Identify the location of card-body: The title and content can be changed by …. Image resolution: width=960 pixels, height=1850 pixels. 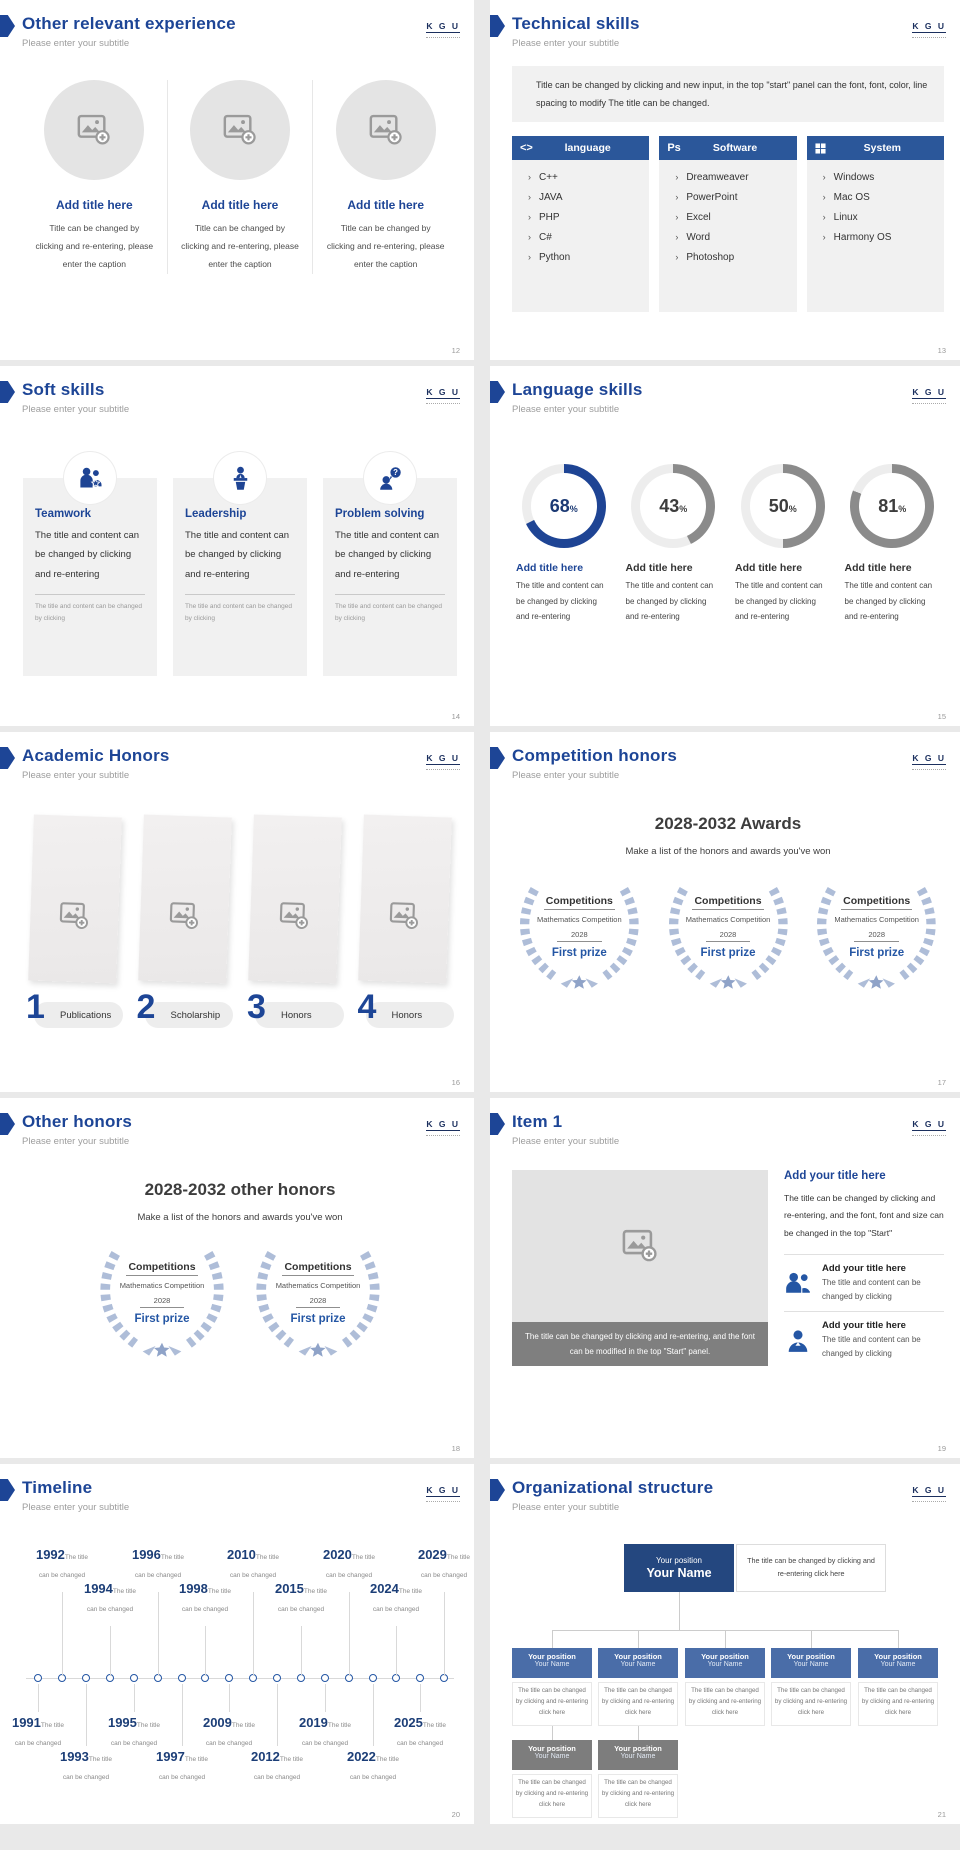
(387, 555).